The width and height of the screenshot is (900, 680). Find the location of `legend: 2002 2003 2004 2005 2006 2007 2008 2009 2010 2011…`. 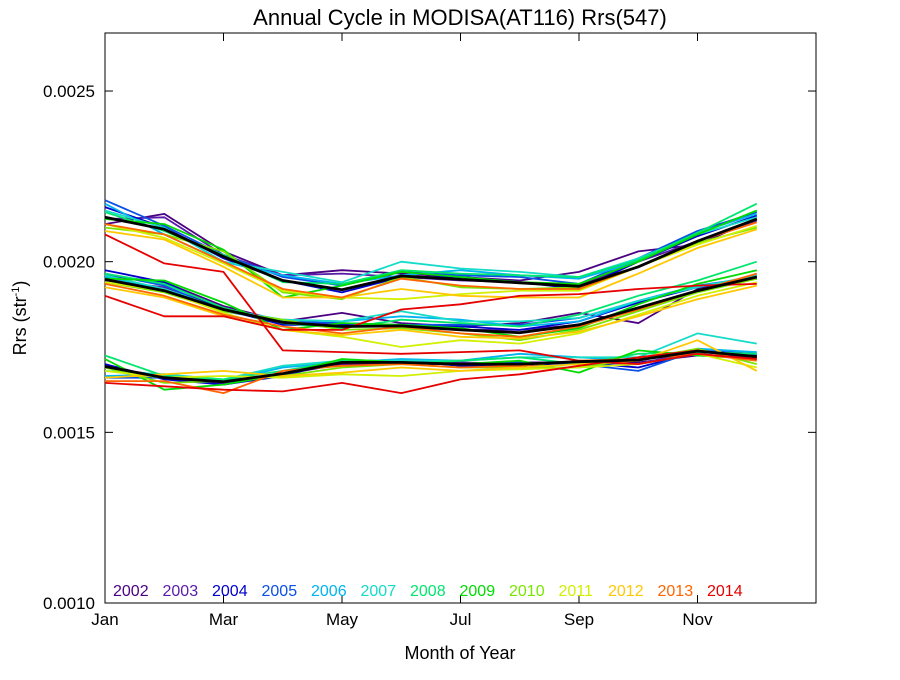

legend: 2002 2003 2004 2005 2006 2007 2008 2009 2010 2011… is located at coordinates (428, 591).